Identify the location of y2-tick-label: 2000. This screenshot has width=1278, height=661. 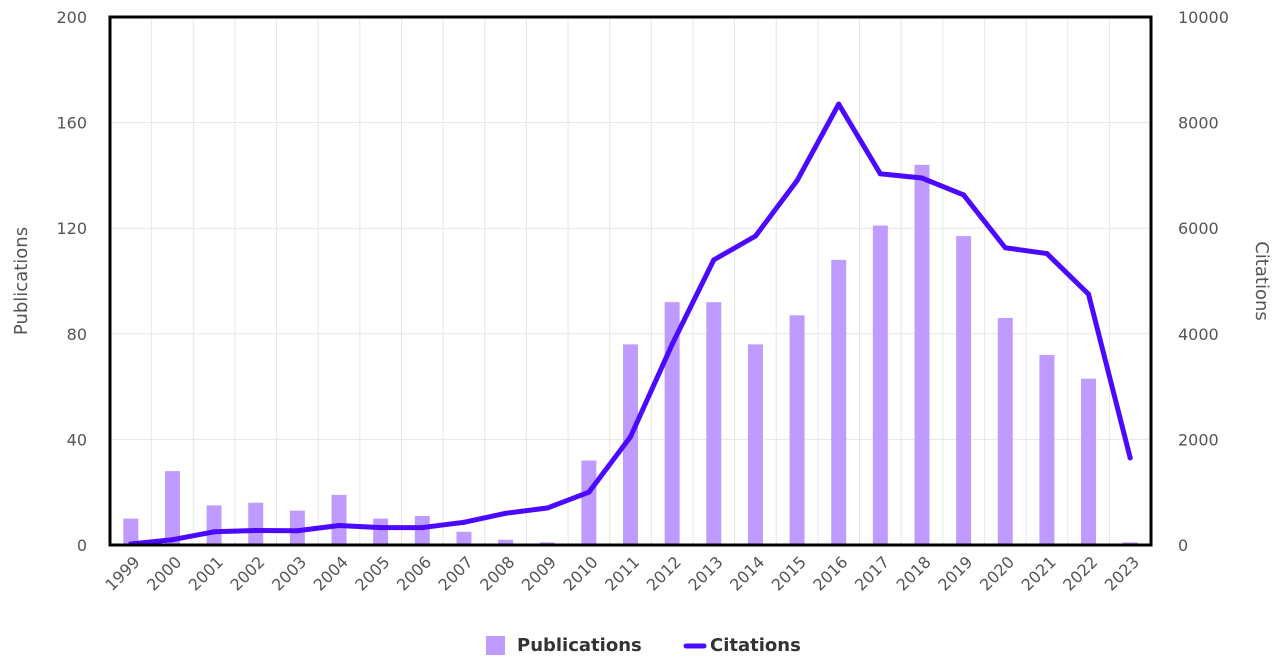
(1198, 439).